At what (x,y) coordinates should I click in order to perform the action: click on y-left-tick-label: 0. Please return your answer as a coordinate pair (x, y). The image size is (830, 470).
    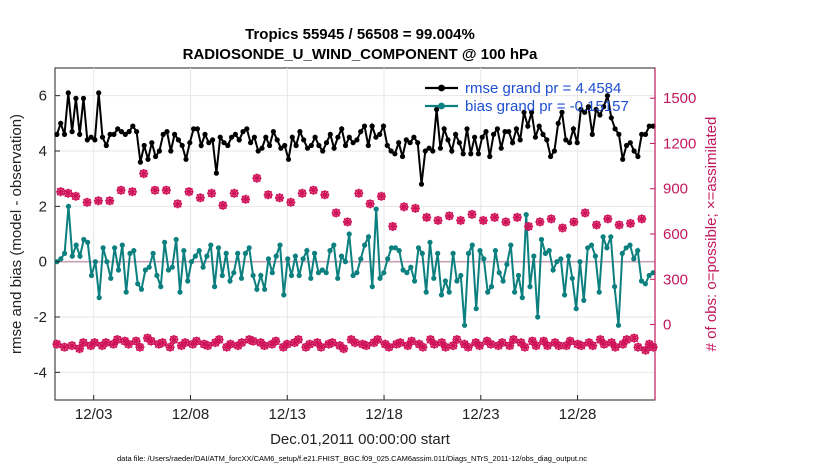
    Looking at the image, I should click on (43, 262).